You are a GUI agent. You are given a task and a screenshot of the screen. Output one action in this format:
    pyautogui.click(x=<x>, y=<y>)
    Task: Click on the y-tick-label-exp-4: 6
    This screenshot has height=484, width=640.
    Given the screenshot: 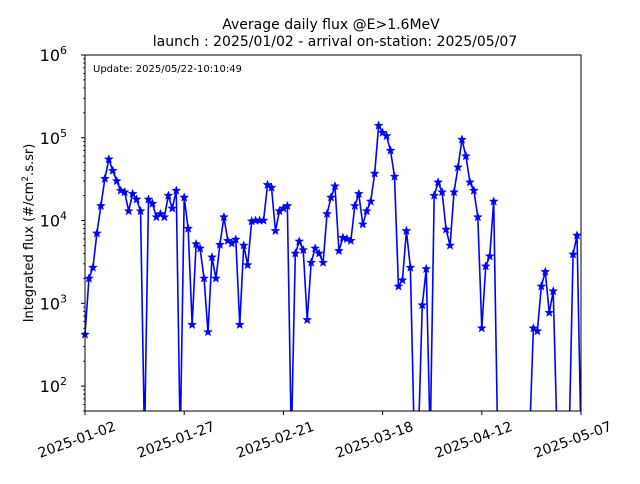 What is the action you would take?
    pyautogui.click(x=63, y=50)
    